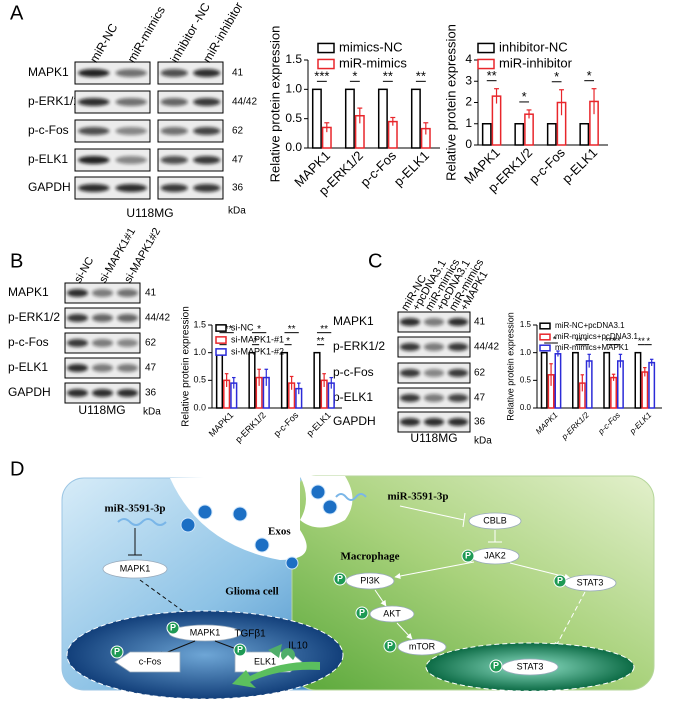 The width and height of the screenshot is (674, 704). I want to click on node-label: AKT, so click(392, 613).